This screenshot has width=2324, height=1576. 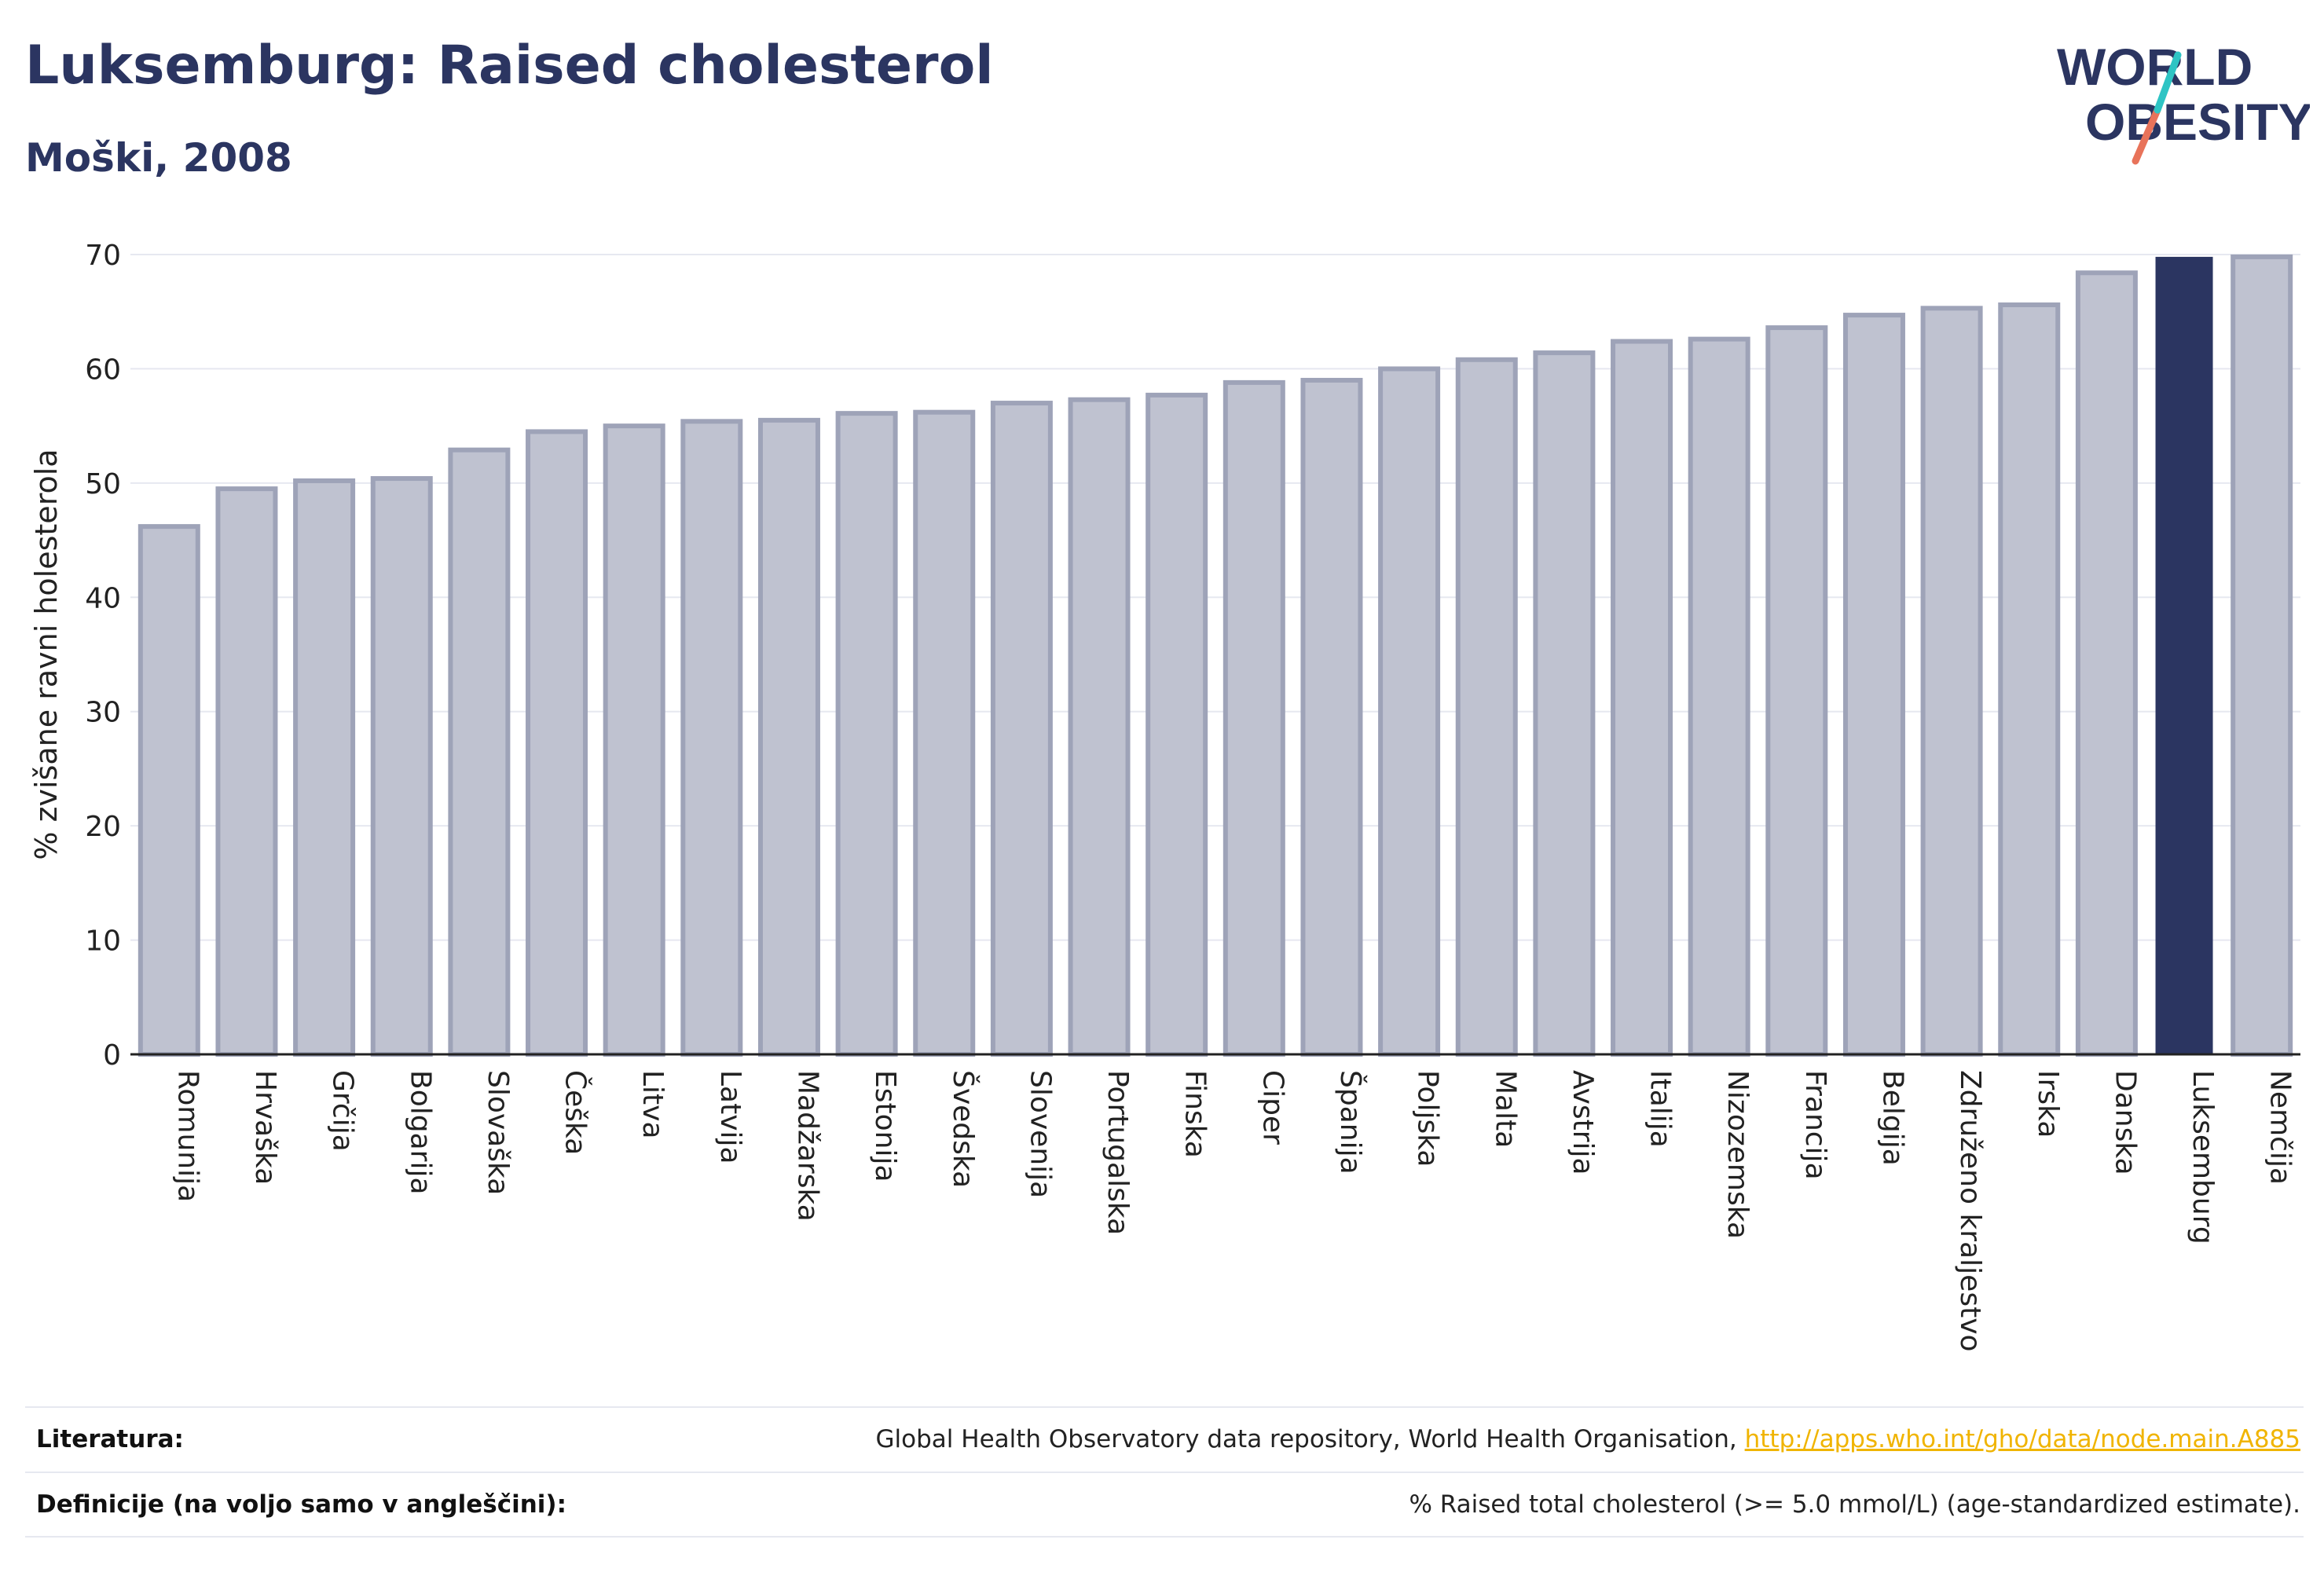 I want to click on x-tick-label: Madžarska, so click(x=807, y=1146).